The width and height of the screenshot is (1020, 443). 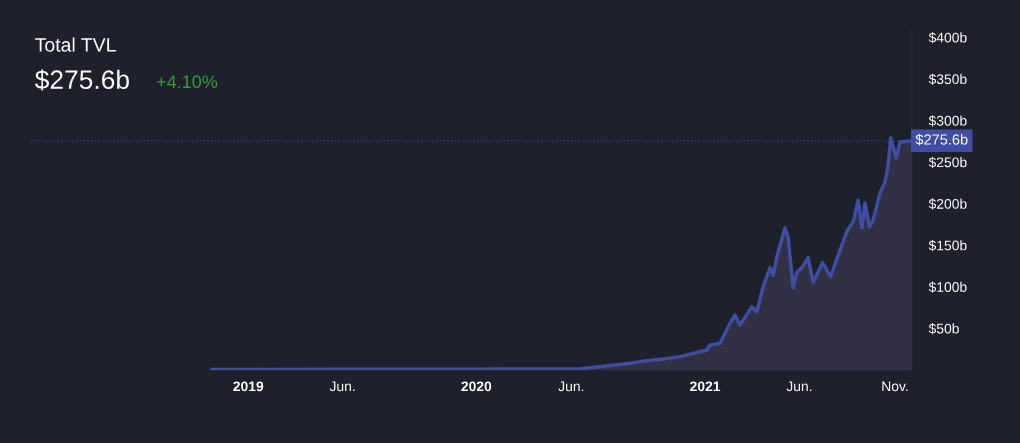 What do you see at coordinates (81, 80) in the screenshot?
I see `text: $275.6b` at bounding box center [81, 80].